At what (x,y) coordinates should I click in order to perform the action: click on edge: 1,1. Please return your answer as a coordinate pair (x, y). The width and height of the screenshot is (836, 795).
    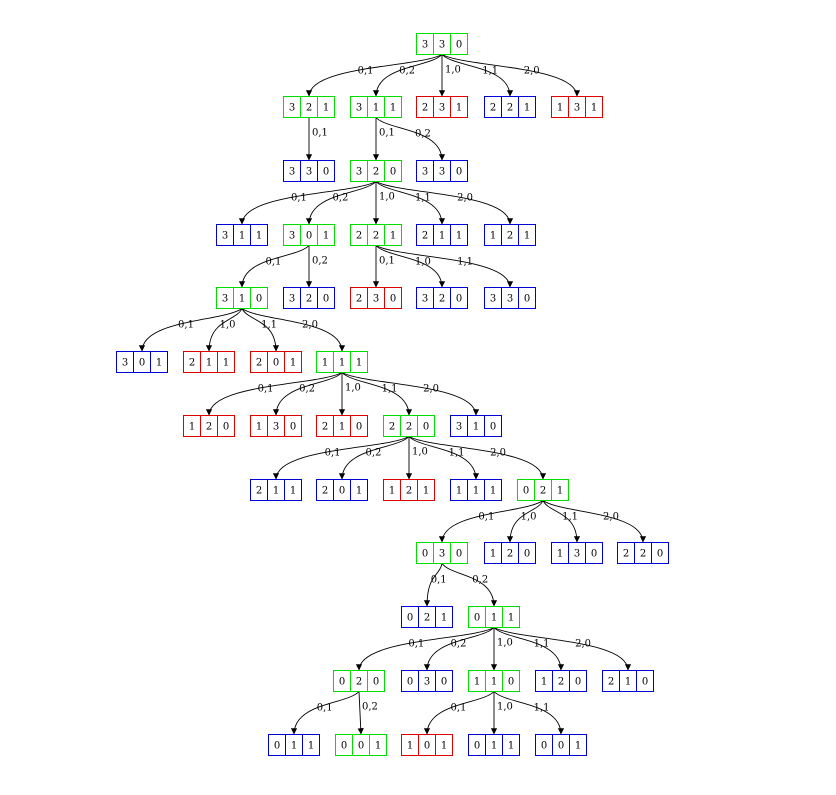
    Looking at the image, I should click on (444, 266).